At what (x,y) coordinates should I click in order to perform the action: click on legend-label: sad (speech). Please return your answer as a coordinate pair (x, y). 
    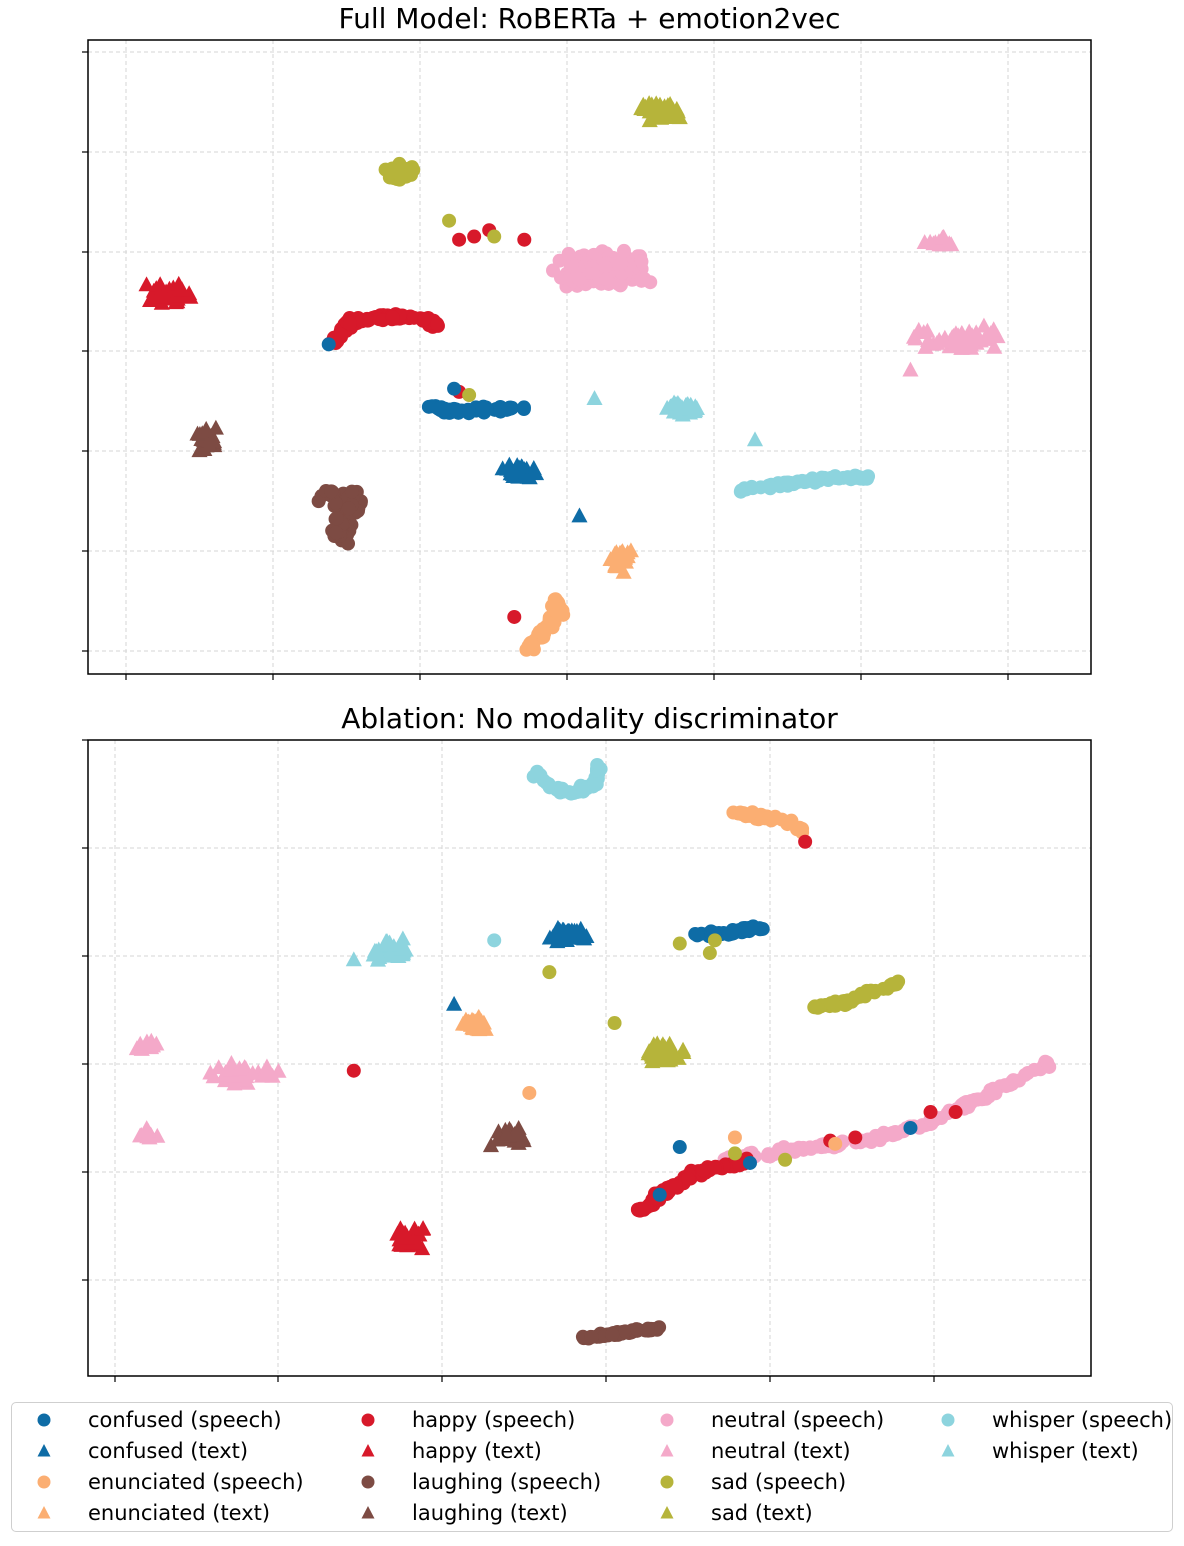
    Looking at the image, I should click on (779, 1482).